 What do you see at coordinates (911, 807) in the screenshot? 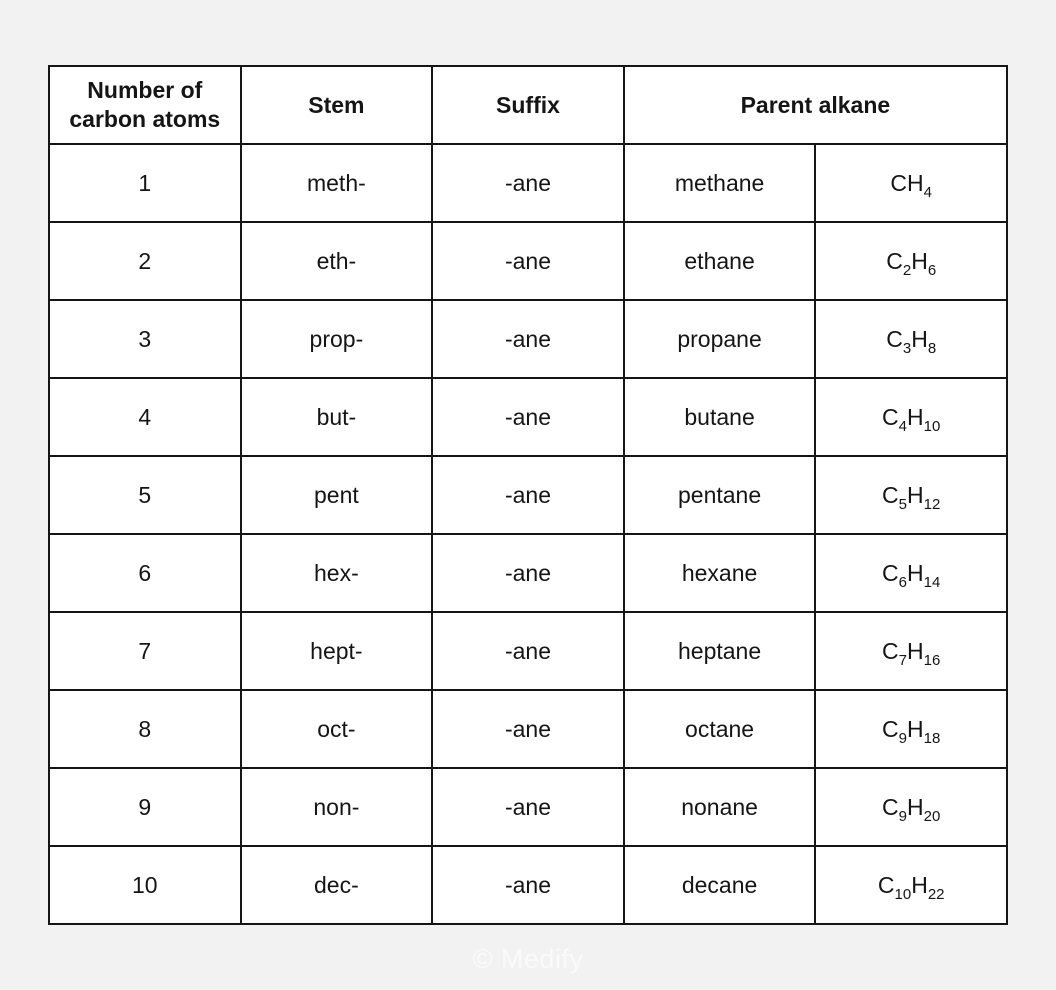
I see `cell-alkane-formula: C9H20` at bounding box center [911, 807].